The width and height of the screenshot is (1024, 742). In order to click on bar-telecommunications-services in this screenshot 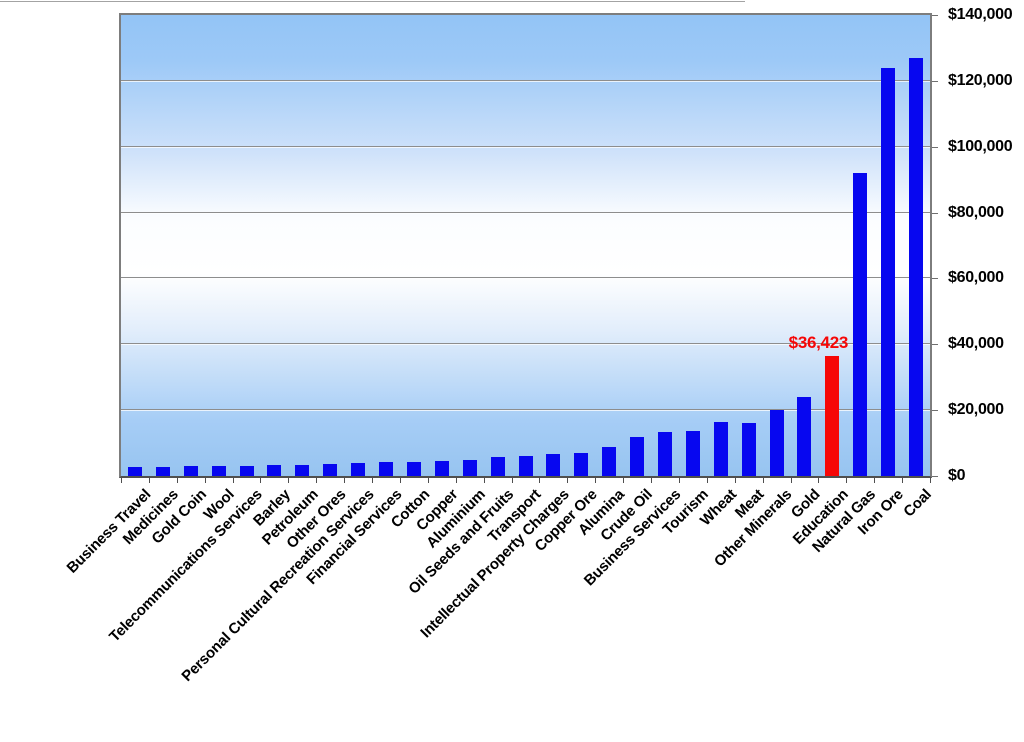, I will do `click(246, 471)`.